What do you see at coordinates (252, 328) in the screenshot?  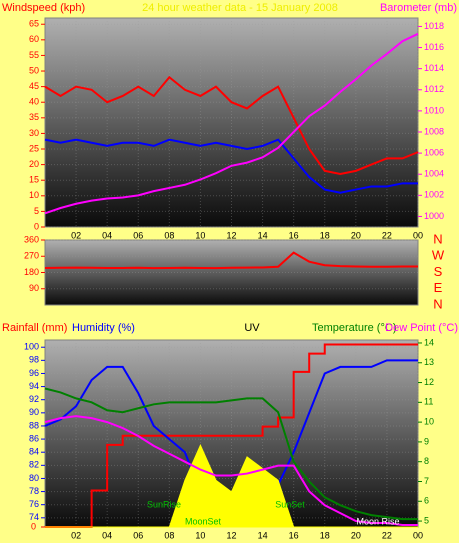 I see `series-label: UV` at bounding box center [252, 328].